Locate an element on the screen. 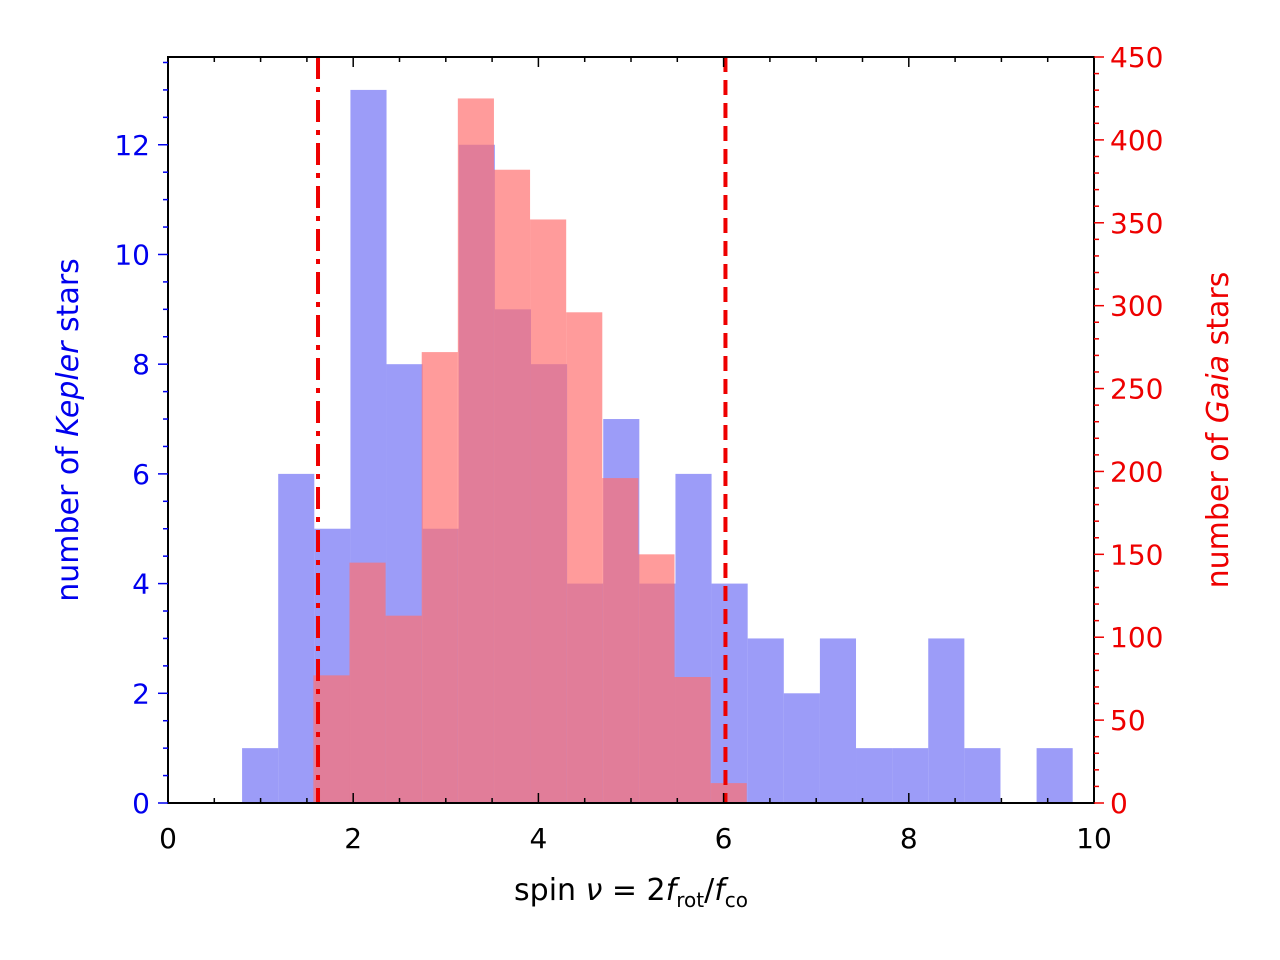 The image size is (1280, 960). x-tick-label: 4 is located at coordinates (538, 838).